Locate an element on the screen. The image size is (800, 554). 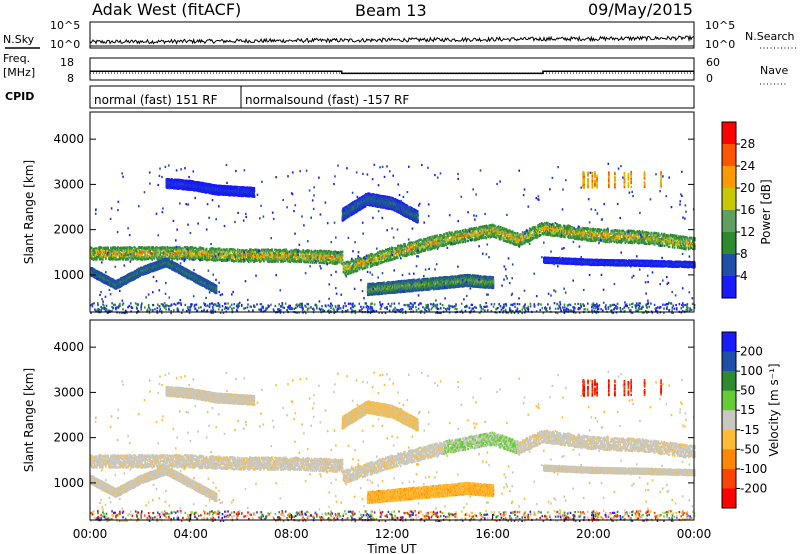
nave-tick-top: 60 is located at coordinates (713, 62).